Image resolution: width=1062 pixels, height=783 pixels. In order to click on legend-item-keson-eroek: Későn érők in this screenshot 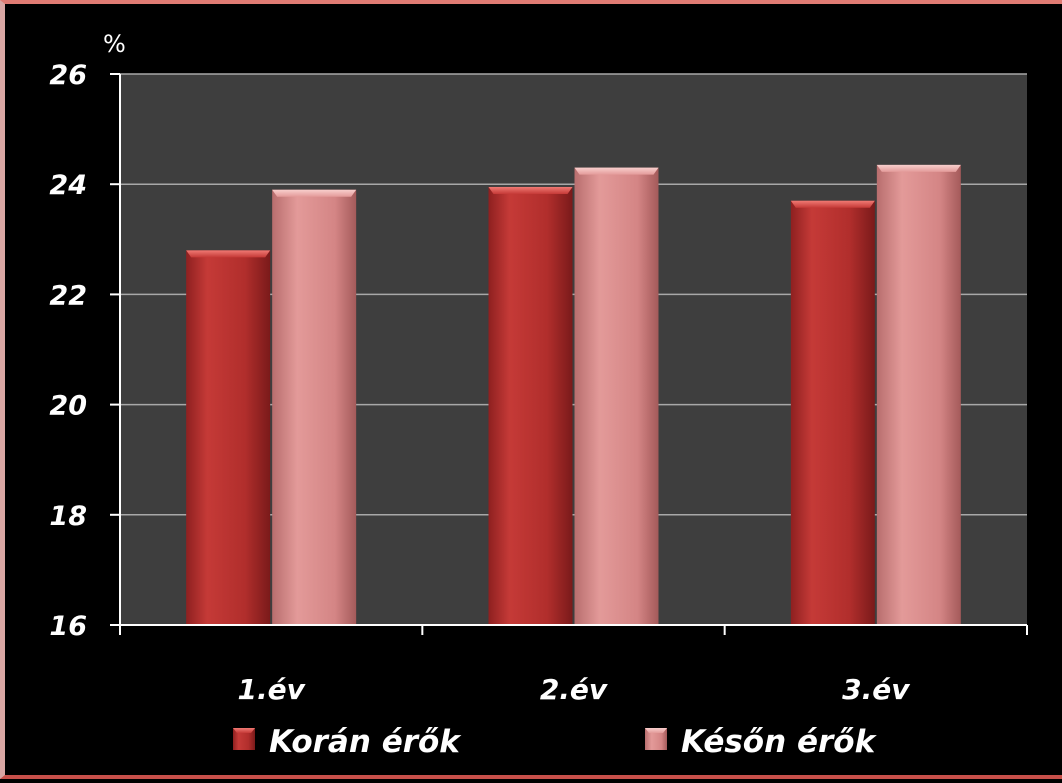, I will do `click(761, 742)`.